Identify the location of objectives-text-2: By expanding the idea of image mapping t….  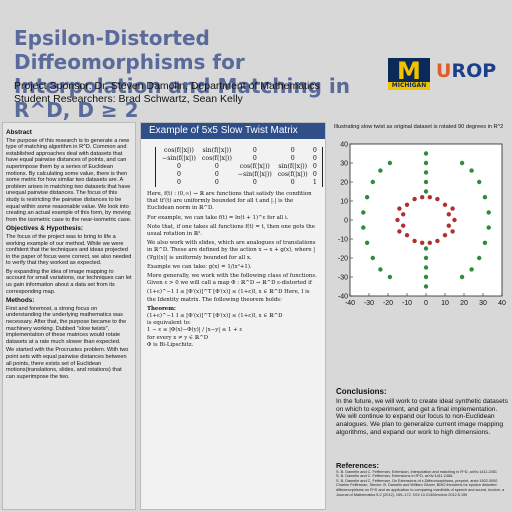
(69, 281).